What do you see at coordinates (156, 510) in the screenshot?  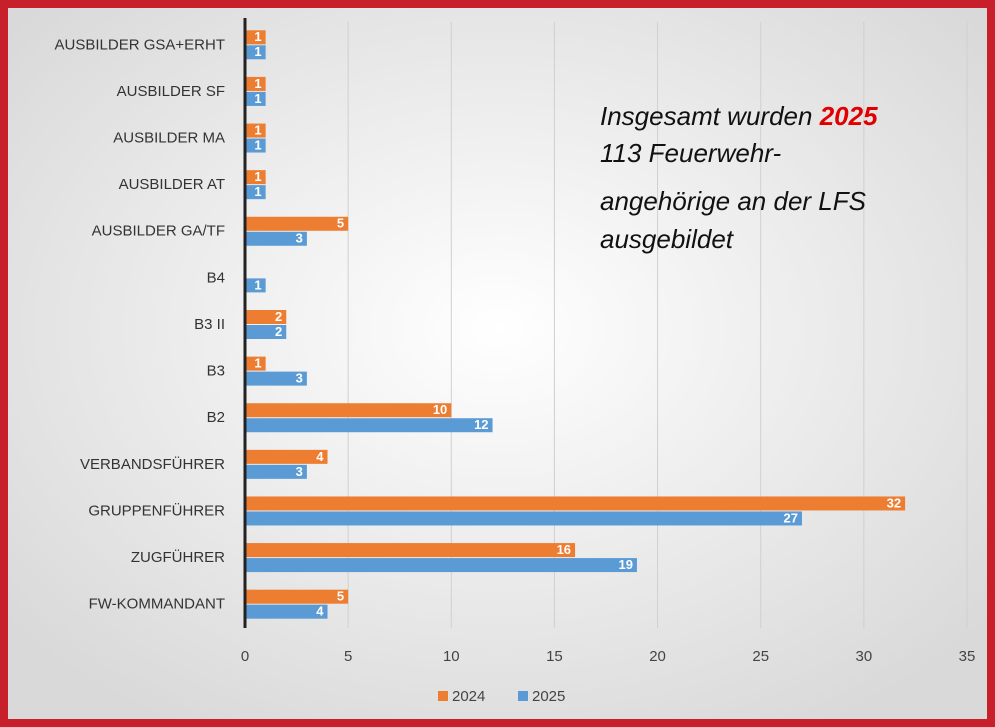 I see `y-tick-label: GRUPPENFÜHRER` at bounding box center [156, 510].